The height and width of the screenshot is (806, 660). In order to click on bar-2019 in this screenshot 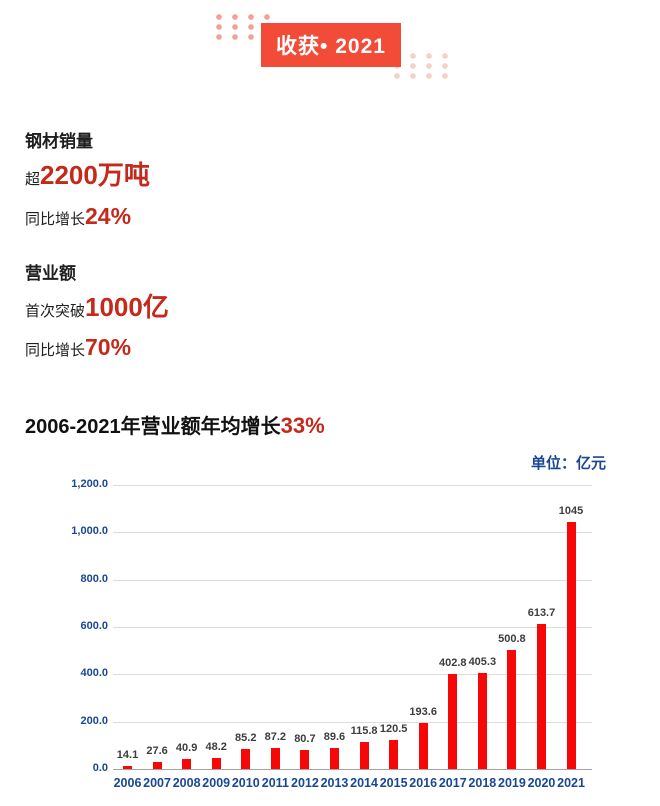, I will do `click(512, 709)`.